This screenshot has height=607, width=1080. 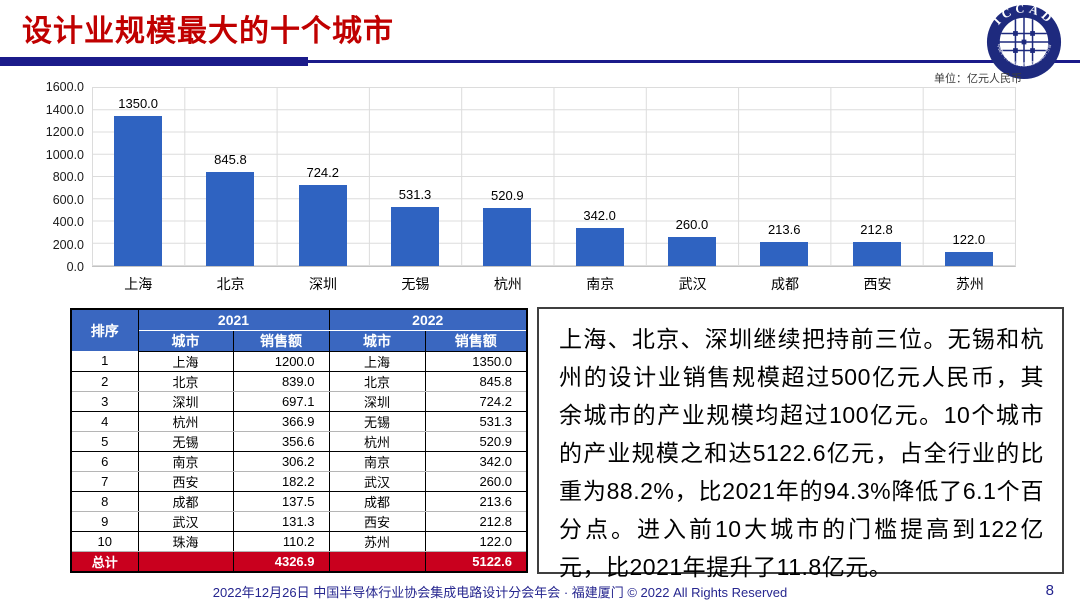 What do you see at coordinates (104, 561) in the screenshot?
I see `total-label-cell: 总计` at bounding box center [104, 561].